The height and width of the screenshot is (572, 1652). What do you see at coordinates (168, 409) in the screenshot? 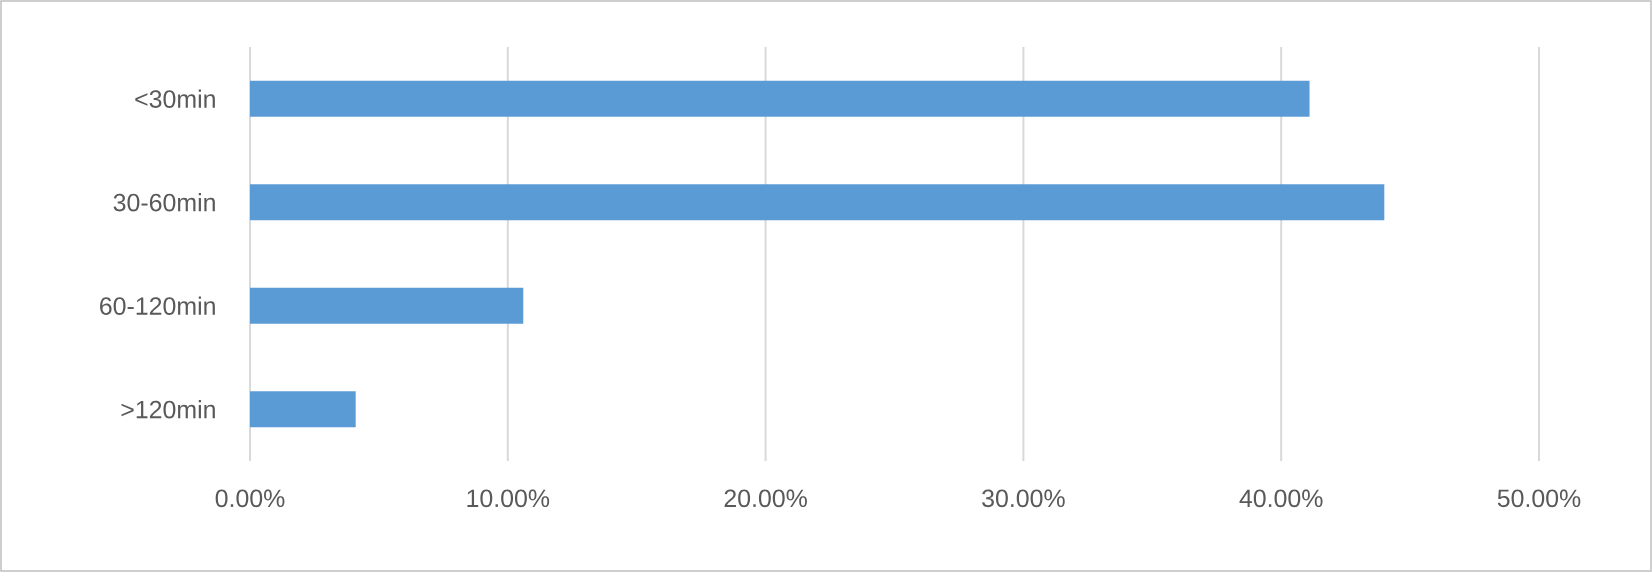
I see `y-tick-label: >120min` at bounding box center [168, 409].